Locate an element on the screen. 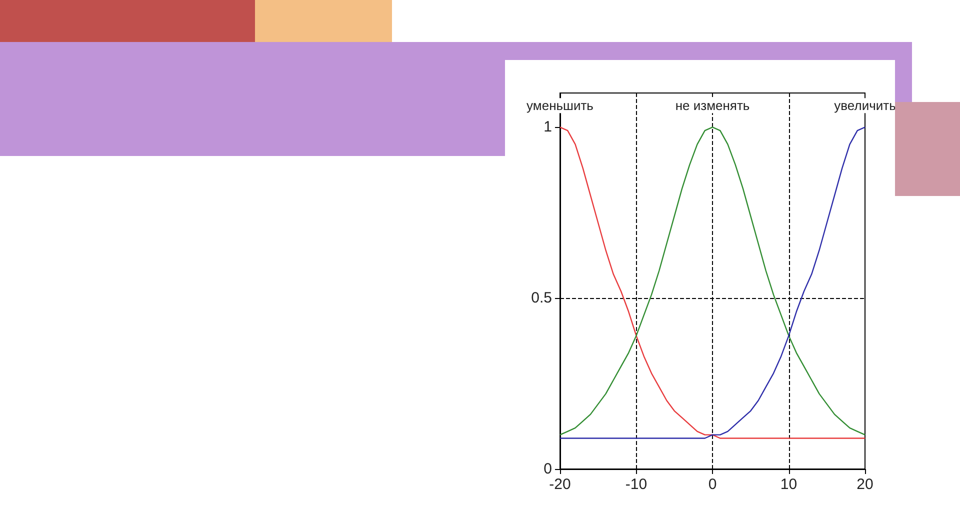 This screenshot has height=517, width=960. series-label: уменьшить is located at coordinates (560, 106).